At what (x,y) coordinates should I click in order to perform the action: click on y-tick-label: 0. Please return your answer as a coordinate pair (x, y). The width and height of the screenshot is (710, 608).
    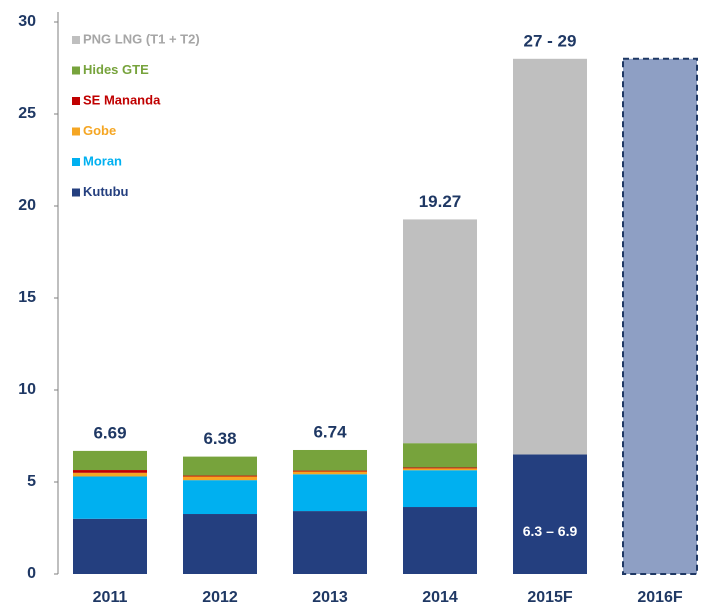
    Looking at the image, I should click on (31, 573).